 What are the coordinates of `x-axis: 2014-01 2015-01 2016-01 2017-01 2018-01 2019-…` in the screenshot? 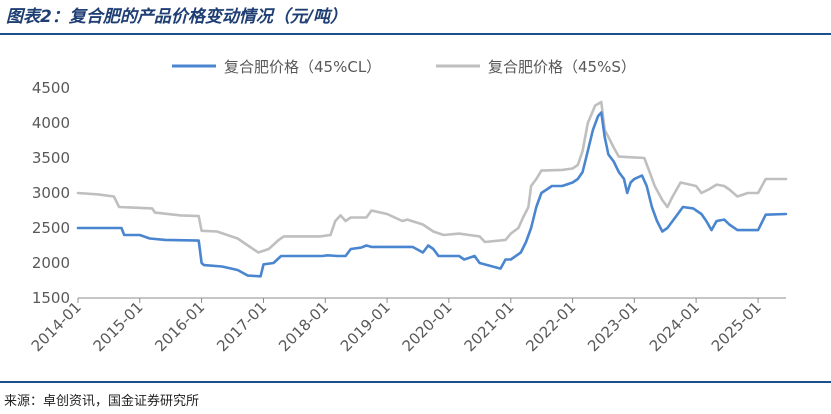 It's located at (407, 326).